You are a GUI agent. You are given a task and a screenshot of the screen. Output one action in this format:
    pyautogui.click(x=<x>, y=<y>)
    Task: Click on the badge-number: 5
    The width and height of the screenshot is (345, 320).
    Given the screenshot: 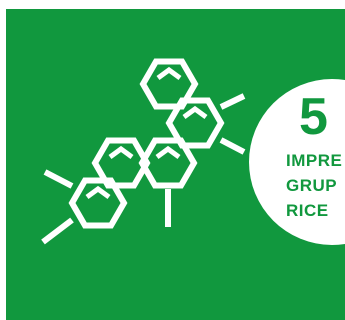 What is the action you would take?
    pyautogui.click(x=313, y=117)
    